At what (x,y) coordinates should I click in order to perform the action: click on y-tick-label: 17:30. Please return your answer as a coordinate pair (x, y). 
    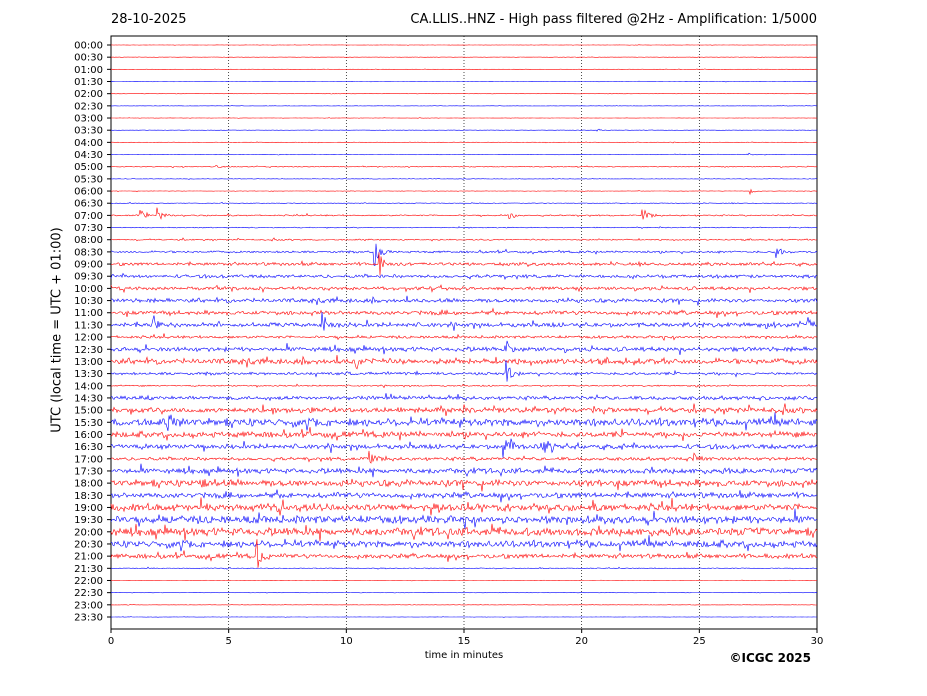
    Looking at the image, I should click on (88, 471).